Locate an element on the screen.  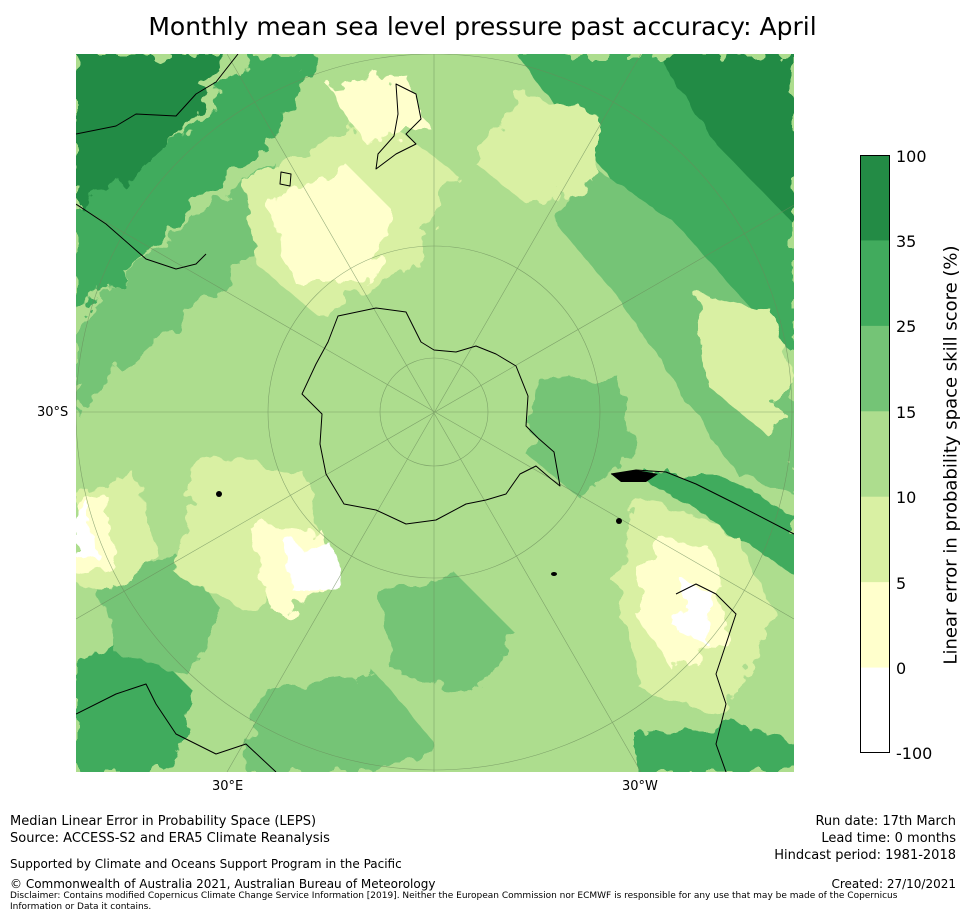
southern-africa-coastline is located at coordinates (176, 727).